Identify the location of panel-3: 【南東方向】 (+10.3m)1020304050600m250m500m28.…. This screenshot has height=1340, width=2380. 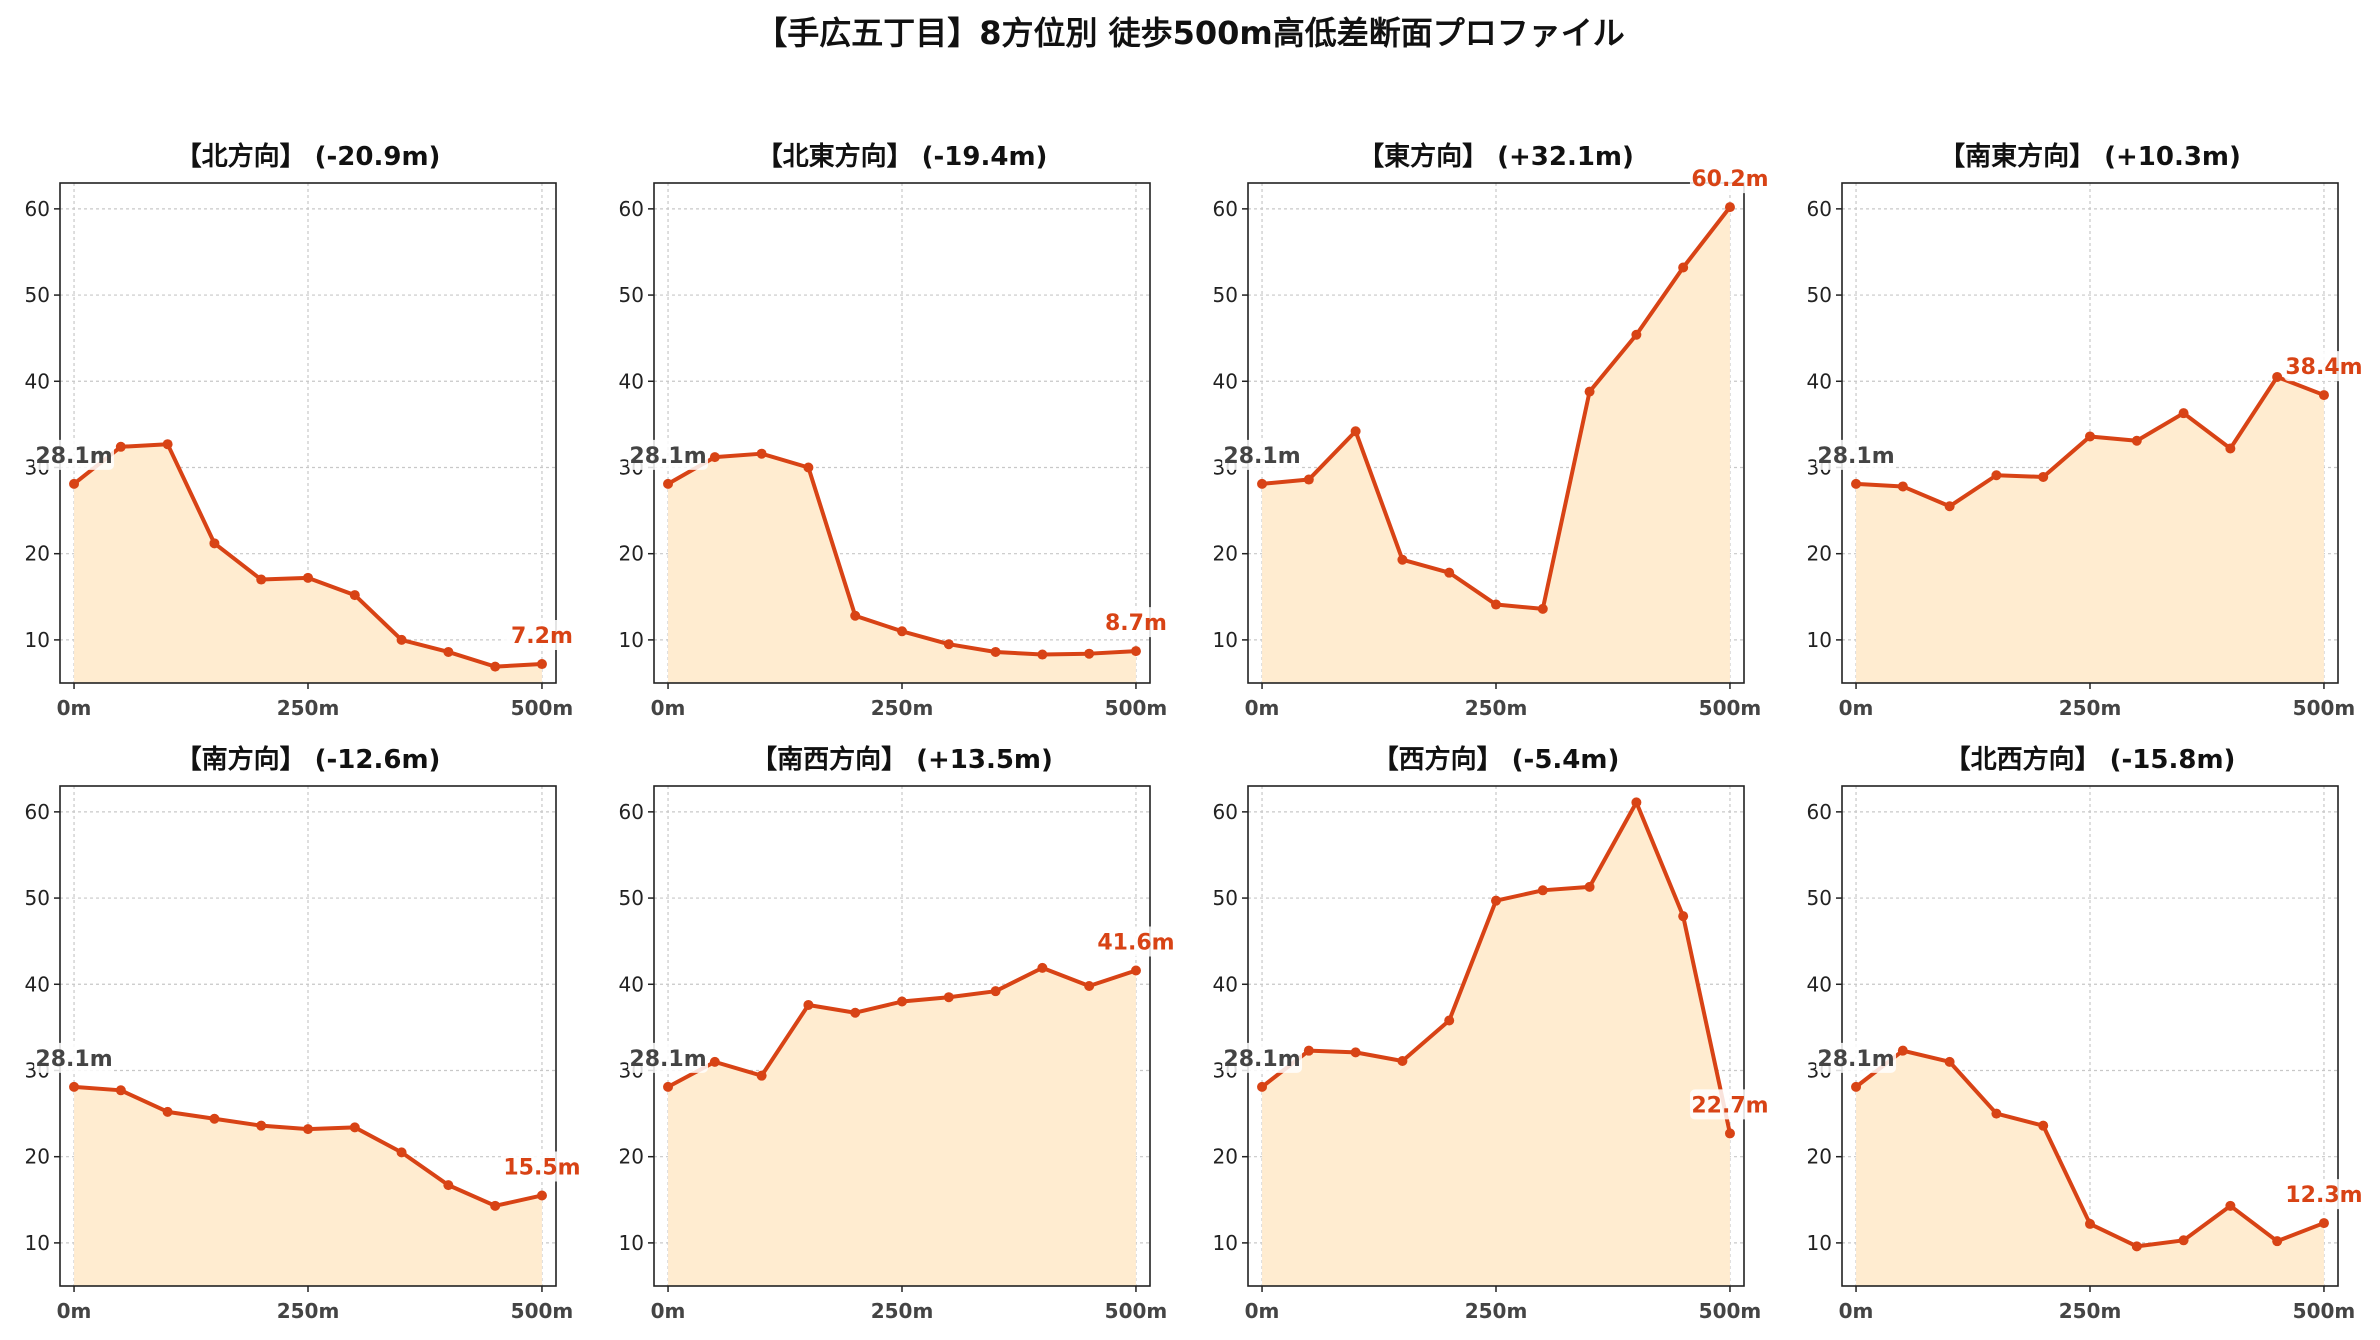
(2085, 430).